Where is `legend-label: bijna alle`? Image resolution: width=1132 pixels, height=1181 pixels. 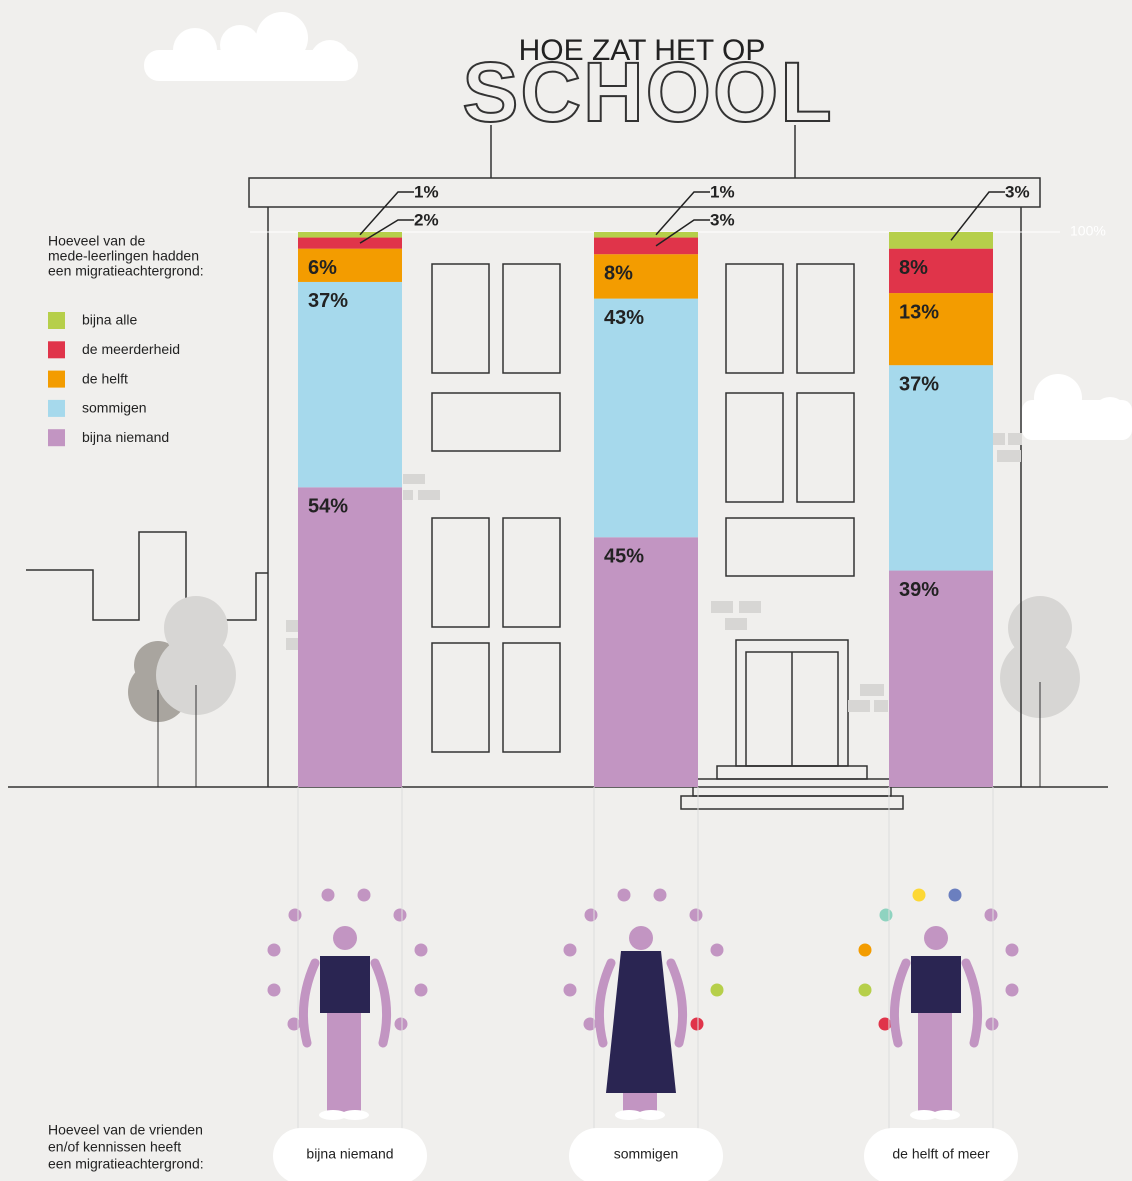 legend-label: bijna alle is located at coordinates (109, 320).